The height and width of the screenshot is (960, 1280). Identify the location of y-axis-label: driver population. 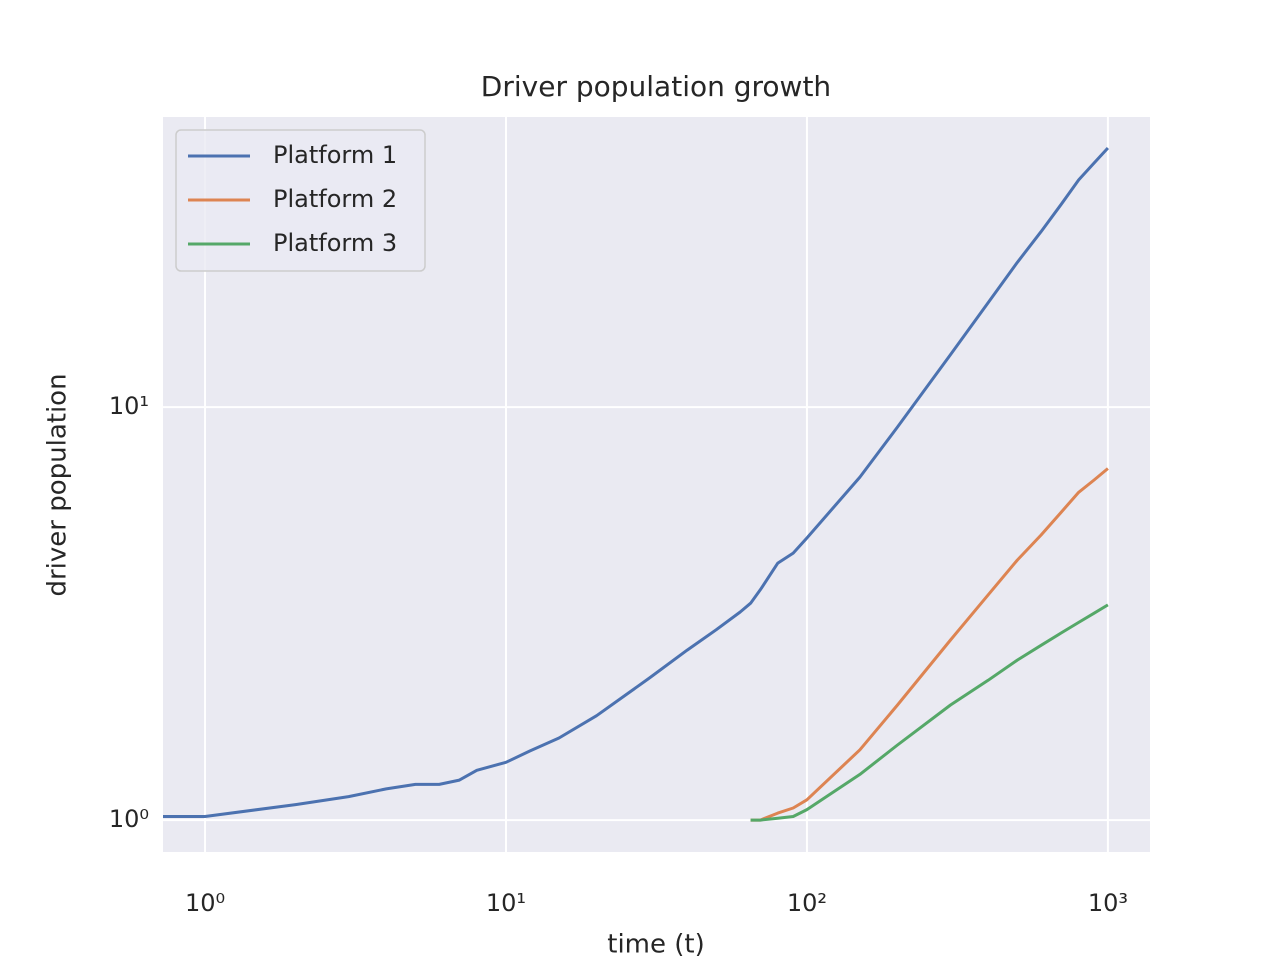
(58, 484).